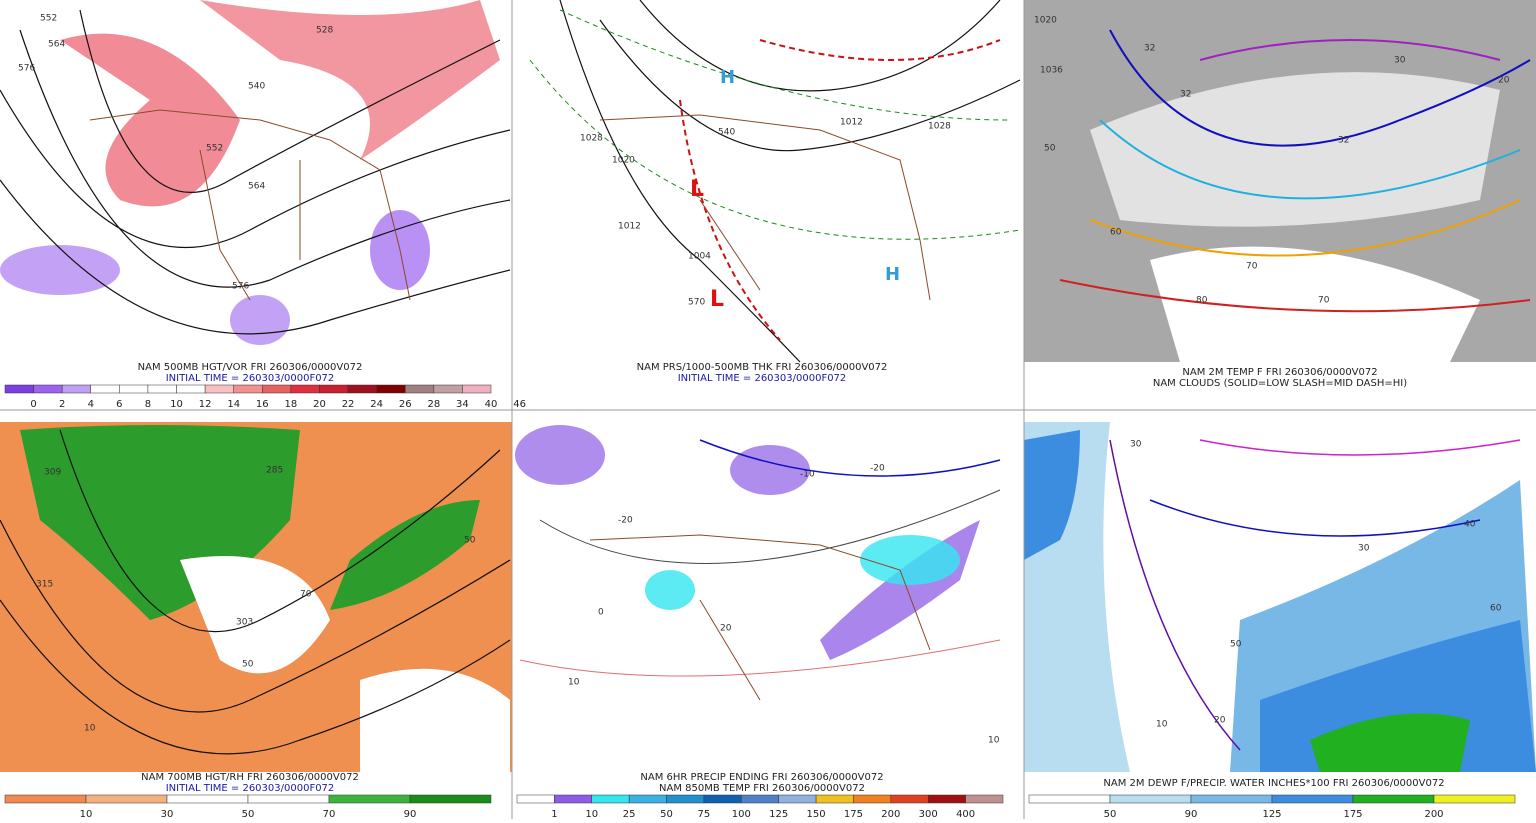 The image size is (1536, 823). I want to click on colorbar-label: 75, so click(704, 814).